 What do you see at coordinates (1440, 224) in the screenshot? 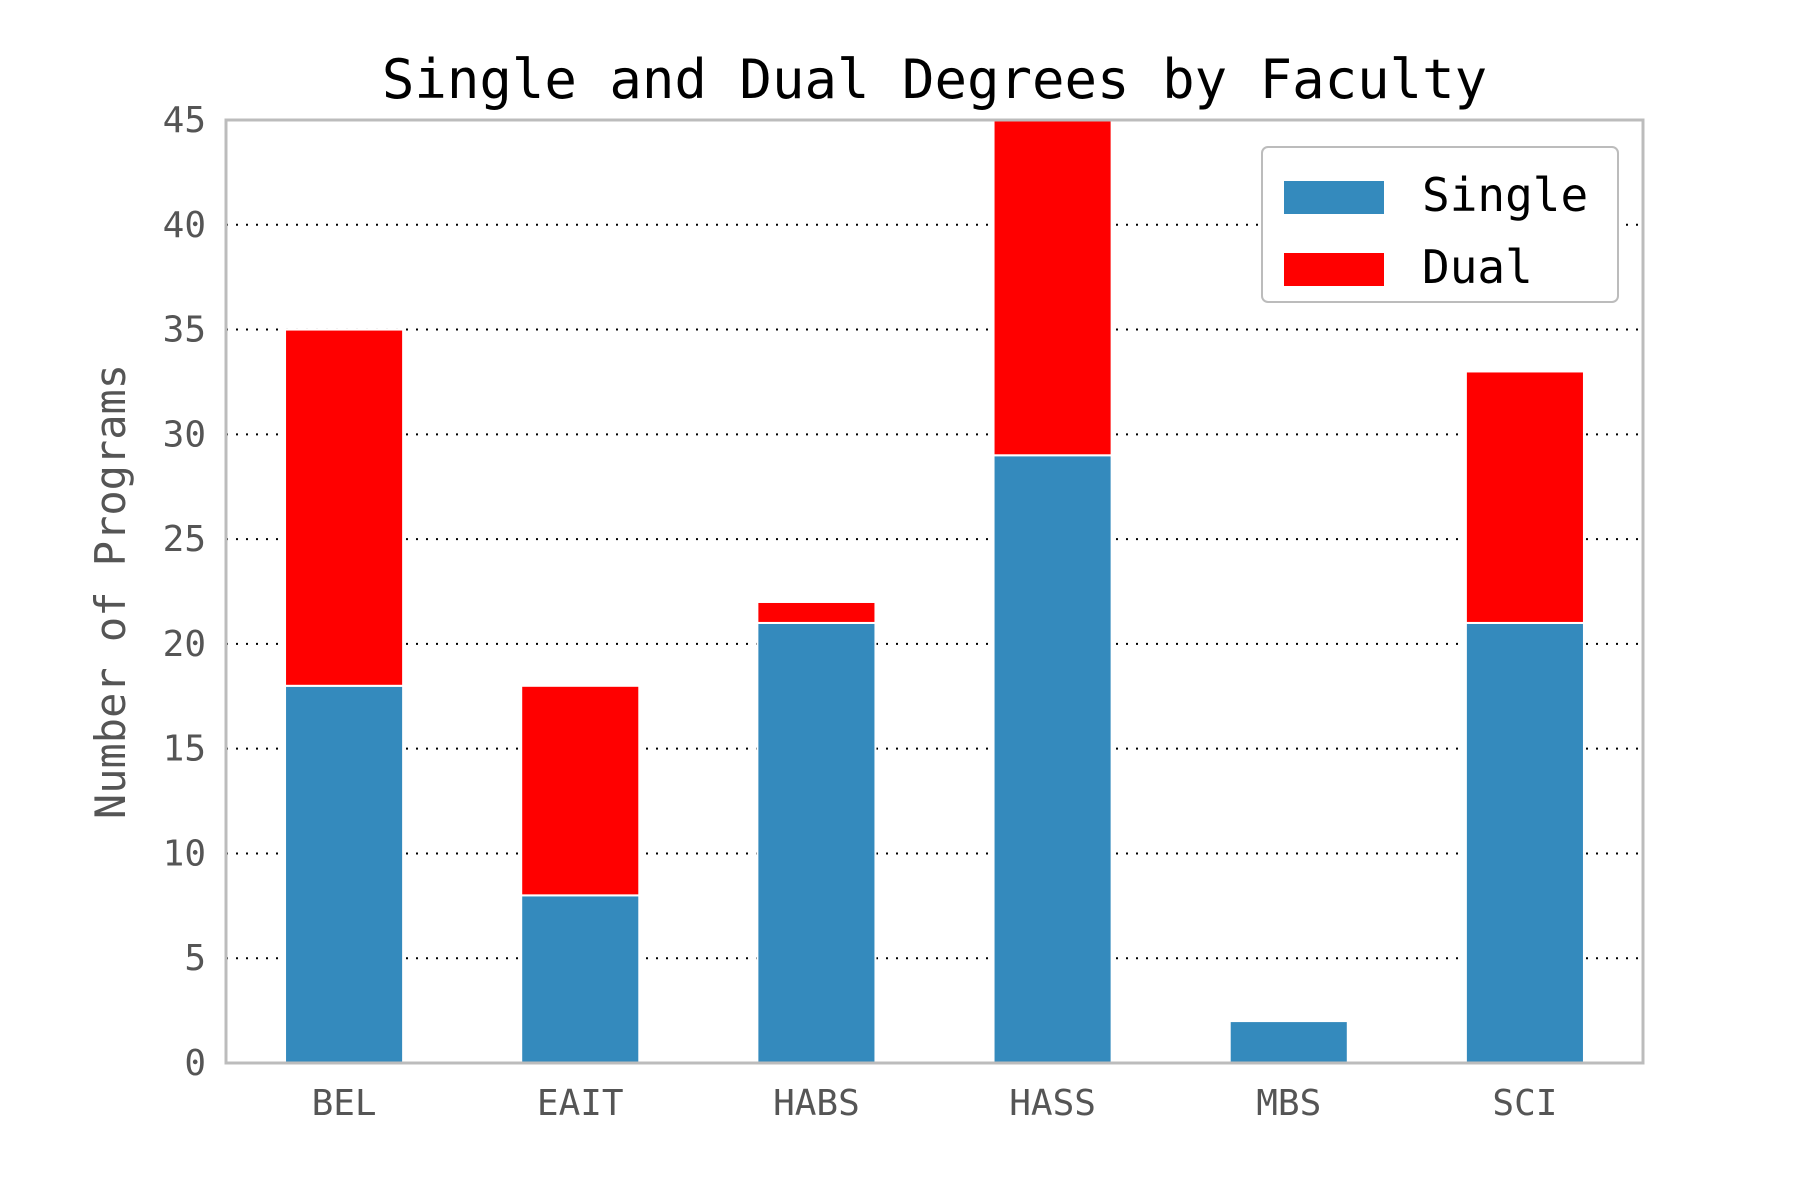
I see `legend: Single Dual` at bounding box center [1440, 224].